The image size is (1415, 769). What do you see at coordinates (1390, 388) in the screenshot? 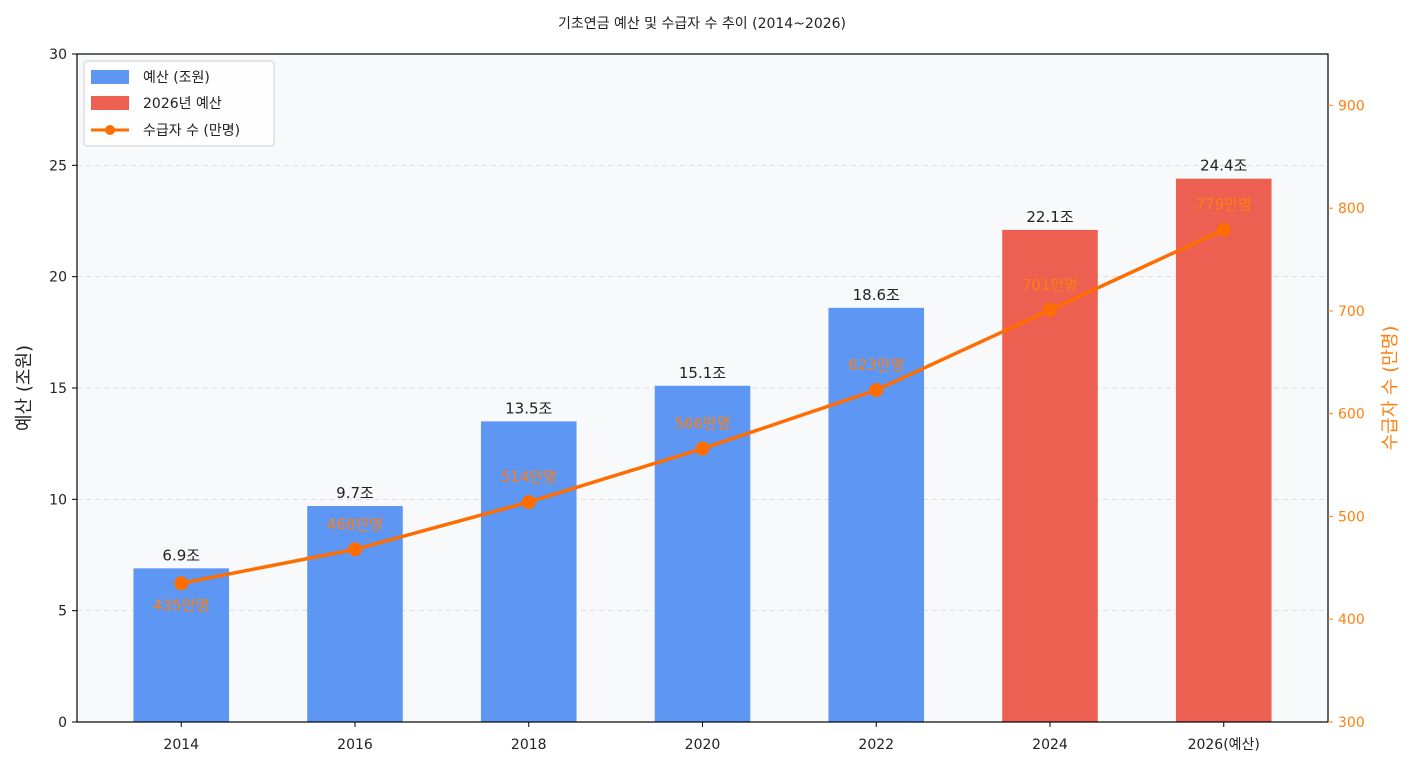
I see `y2-axis-label: 수급자 수 (만명)` at bounding box center [1390, 388].